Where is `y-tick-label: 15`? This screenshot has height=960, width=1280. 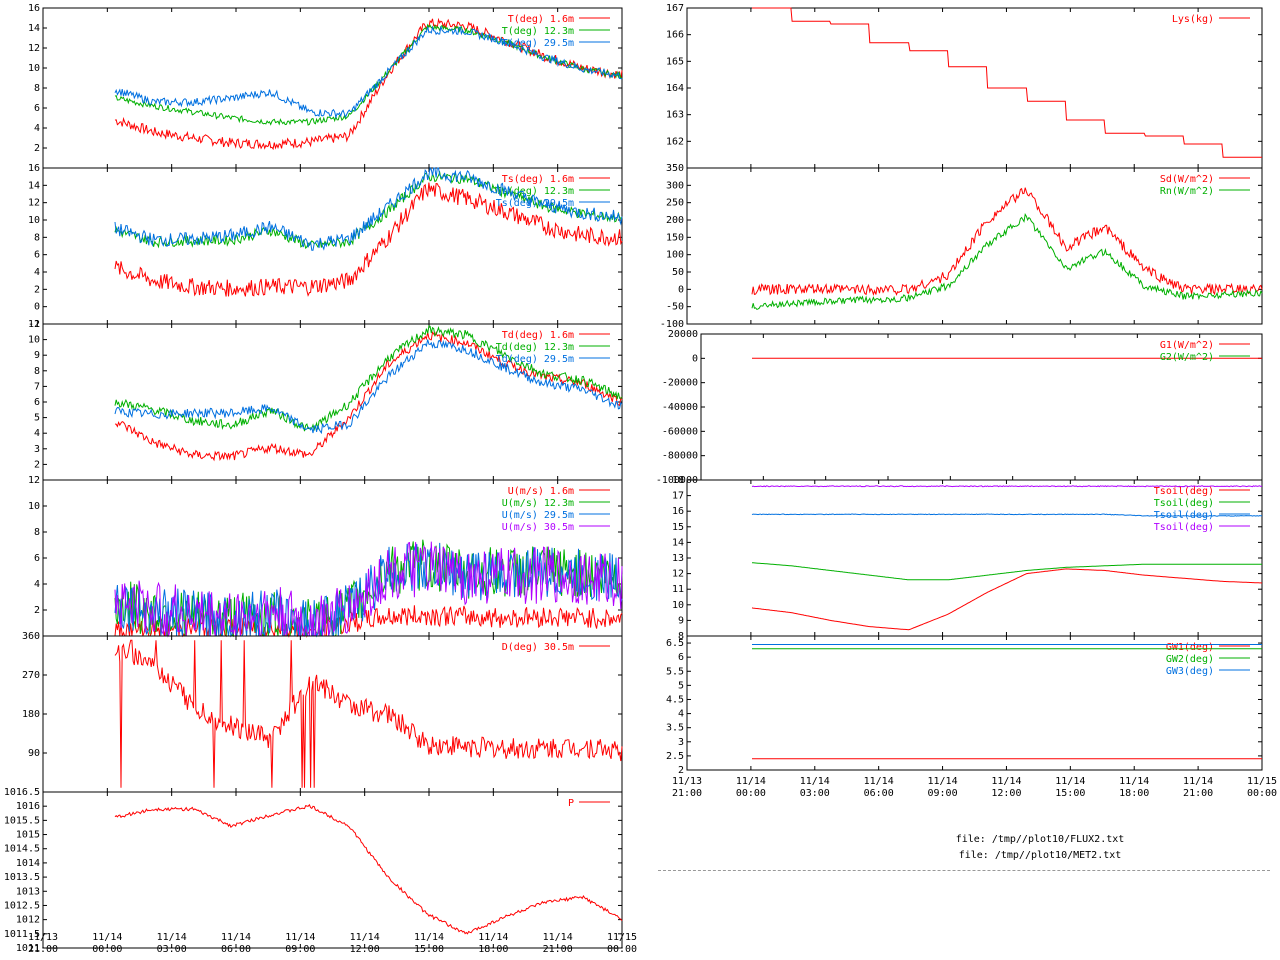
y-tick-label: 15 is located at coordinates (678, 527).